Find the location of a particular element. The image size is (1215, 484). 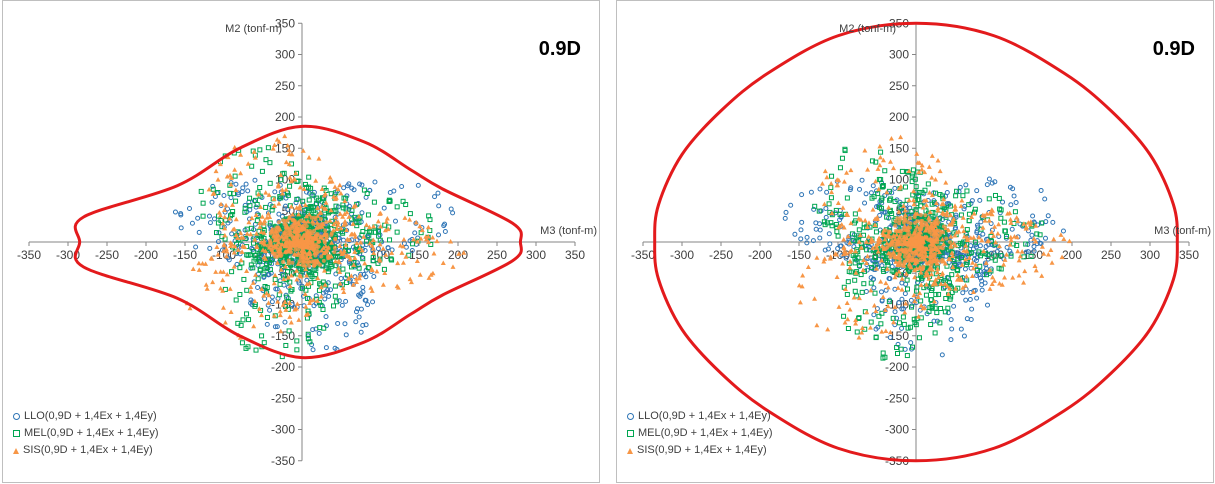

legend-item-sis: SIS(0,9D + 1,4Ex + 1,4Ey) is located at coordinates (700, 450).